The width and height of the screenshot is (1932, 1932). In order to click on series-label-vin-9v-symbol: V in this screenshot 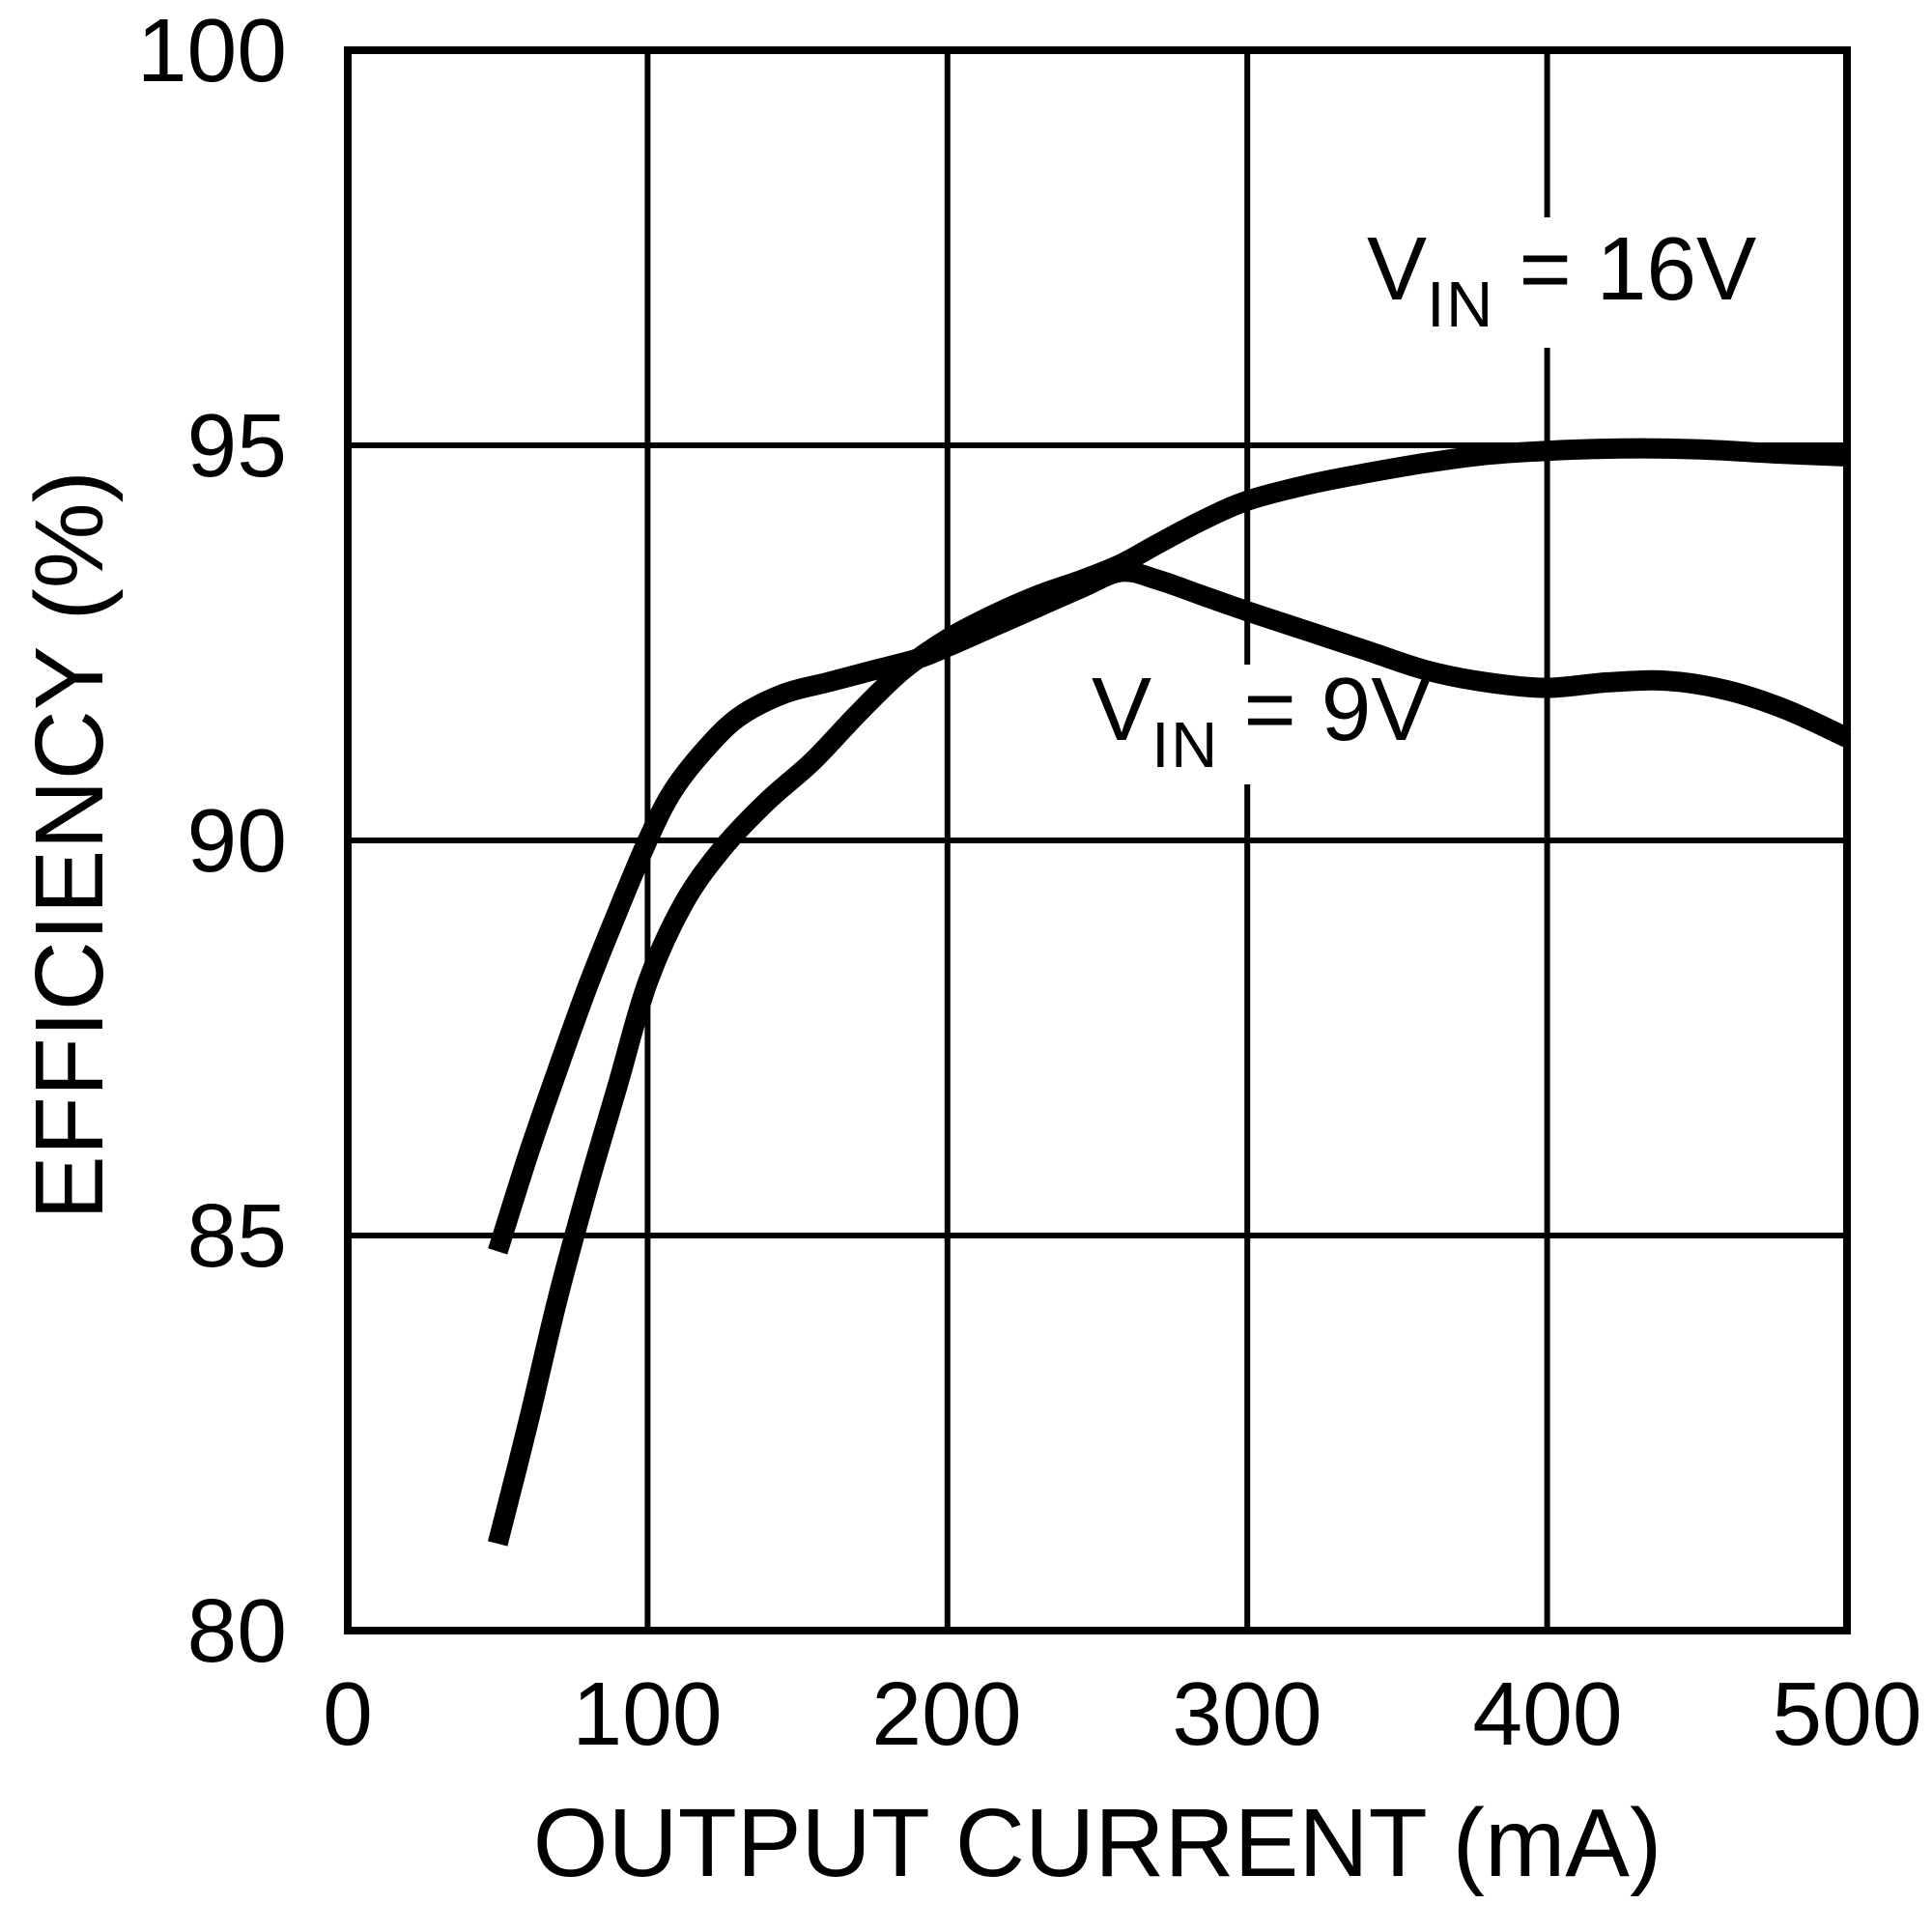, I will do `click(1122, 709)`.